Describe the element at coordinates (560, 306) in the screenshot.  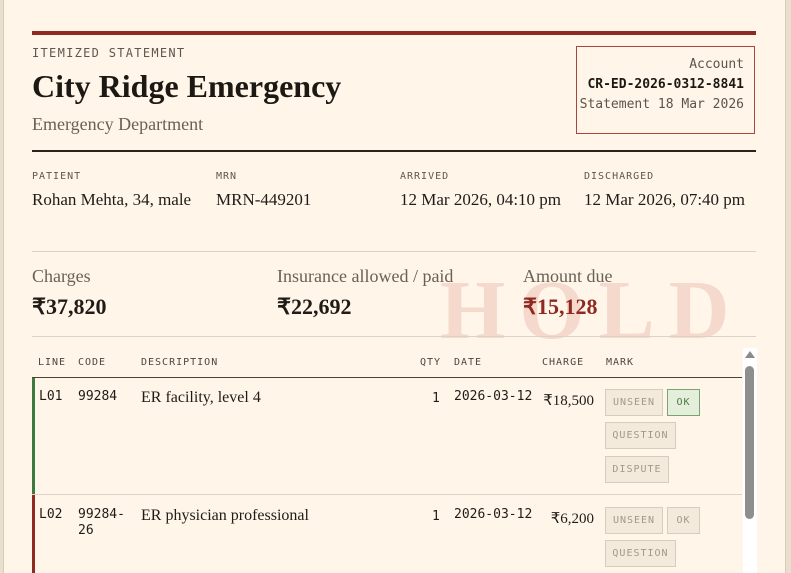
I see `amount-due-value: ₹15,128` at that location.